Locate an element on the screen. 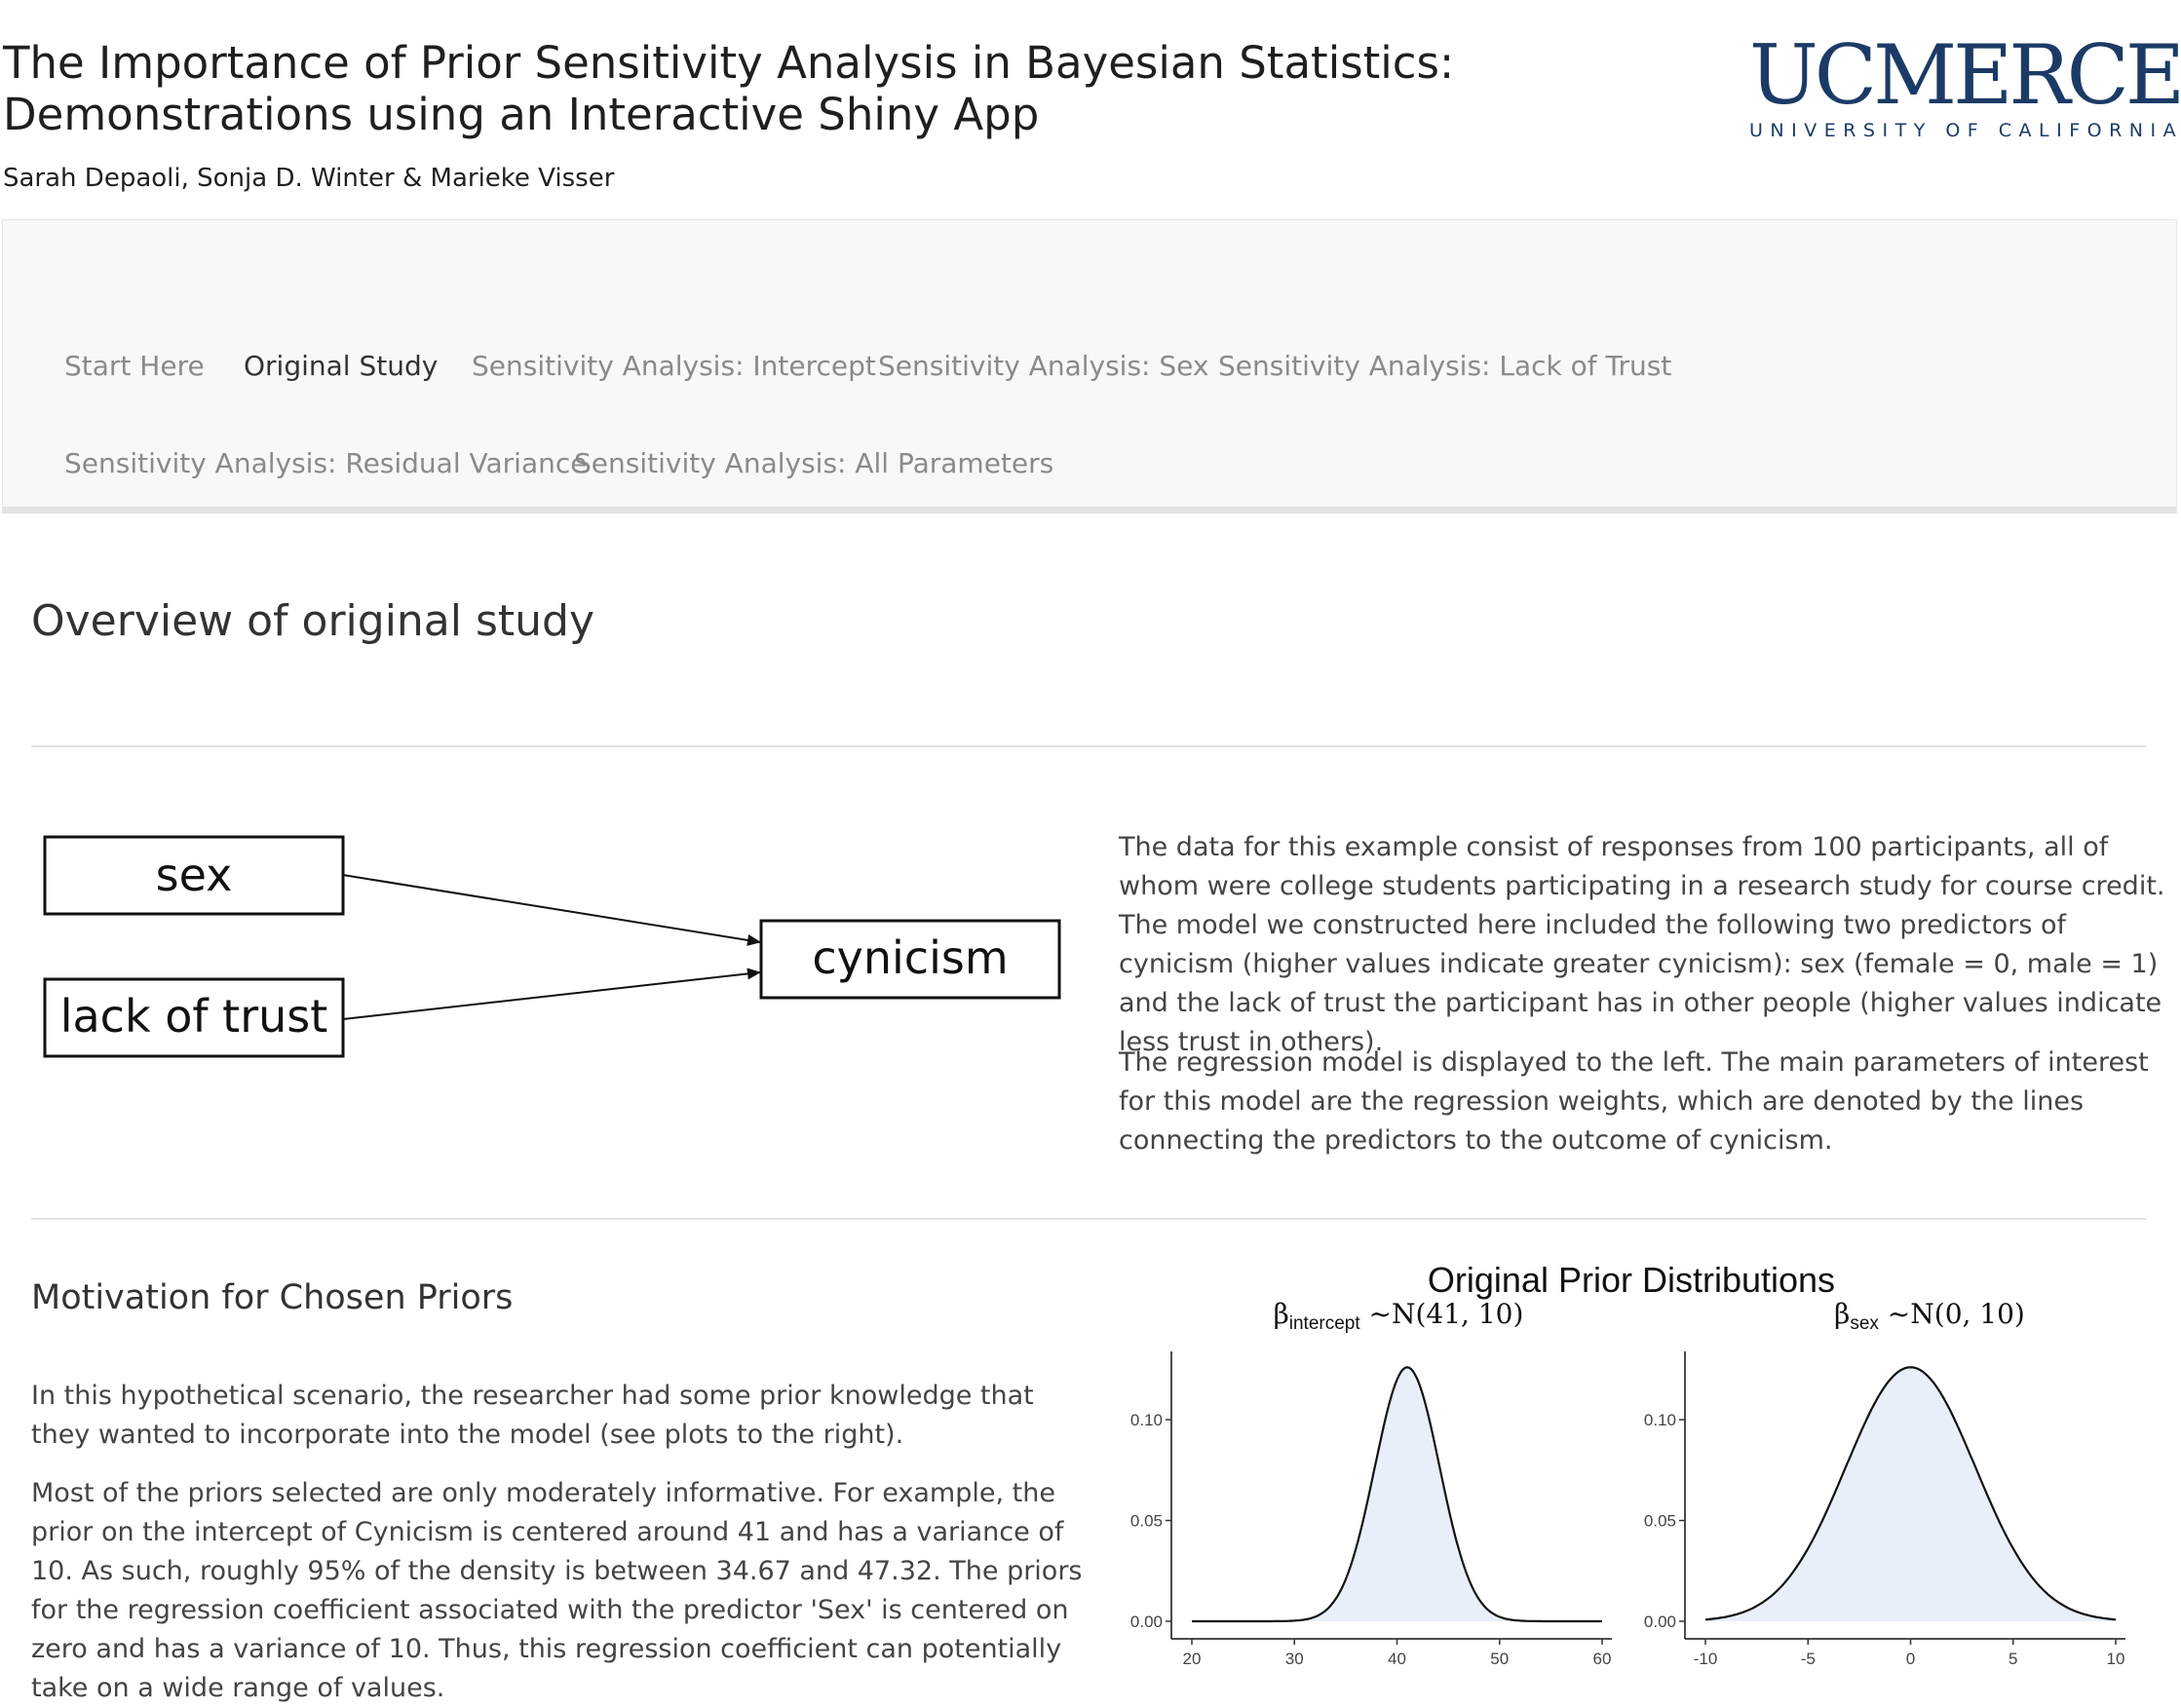 The height and width of the screenshot is (1708, 2181). regression-diagram: sex lack of trust cynicism is located at coordinates (552, 947).